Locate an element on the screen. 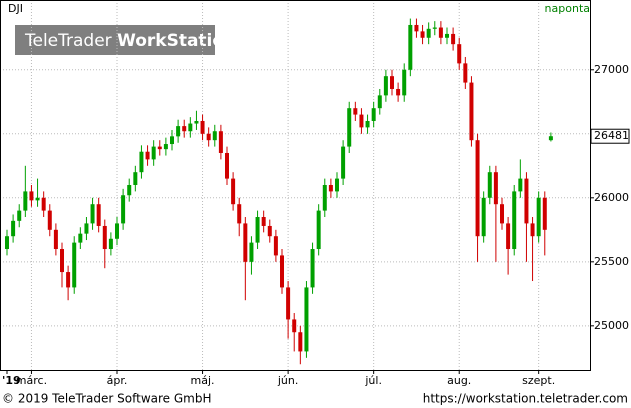  url: https://workstation.teletrader.com is located at coordinates (525, 399).